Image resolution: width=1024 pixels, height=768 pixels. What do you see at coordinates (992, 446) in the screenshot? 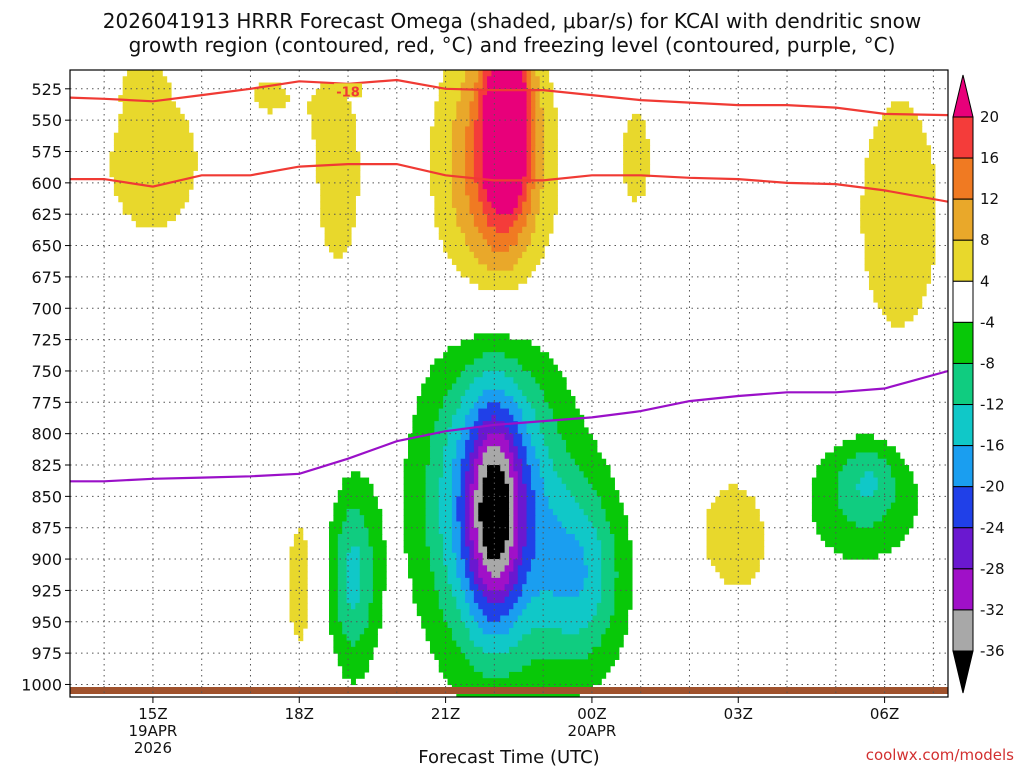
I see `colorbar-tick-label: -16` at bounding box center [992, 446].